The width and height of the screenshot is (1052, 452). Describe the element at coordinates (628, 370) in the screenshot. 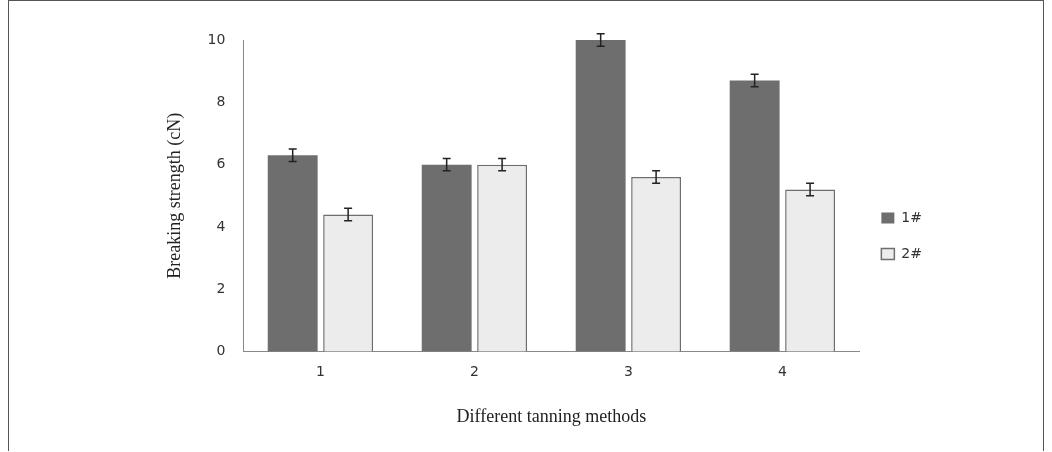

I see `x-tick-label: 3` at that location.